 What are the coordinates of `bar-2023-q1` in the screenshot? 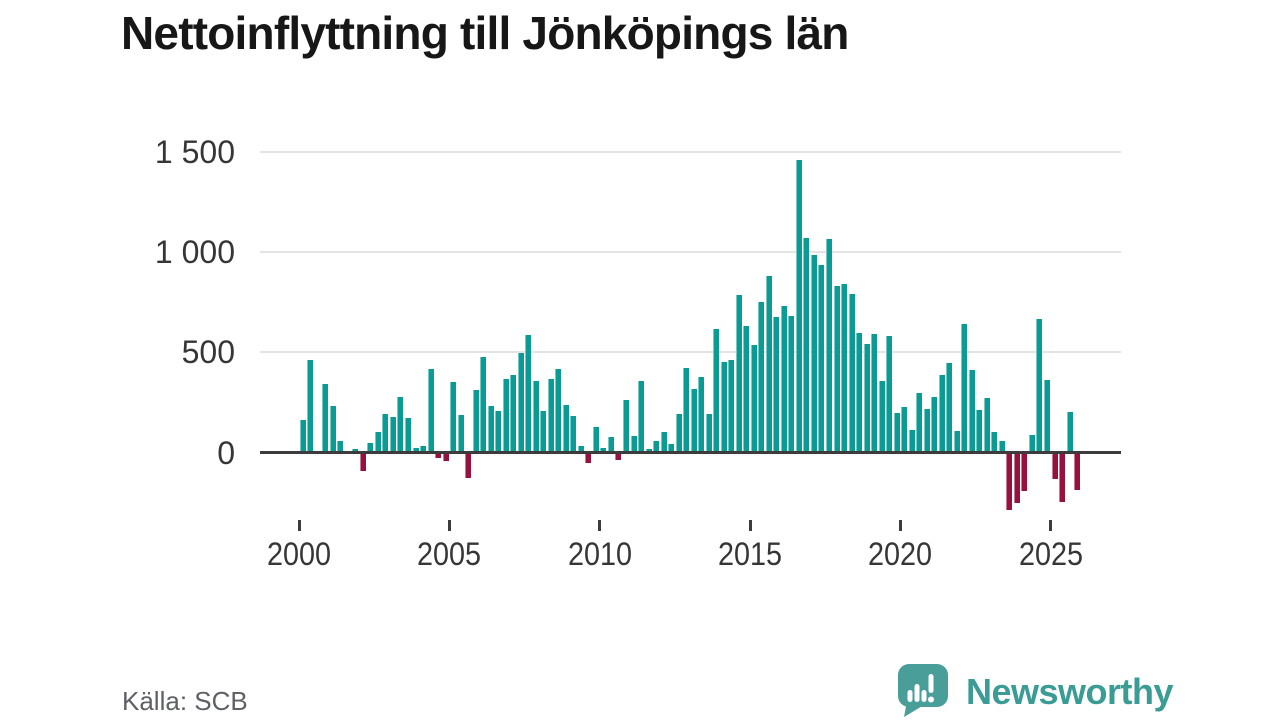 It's located at (994, 442).